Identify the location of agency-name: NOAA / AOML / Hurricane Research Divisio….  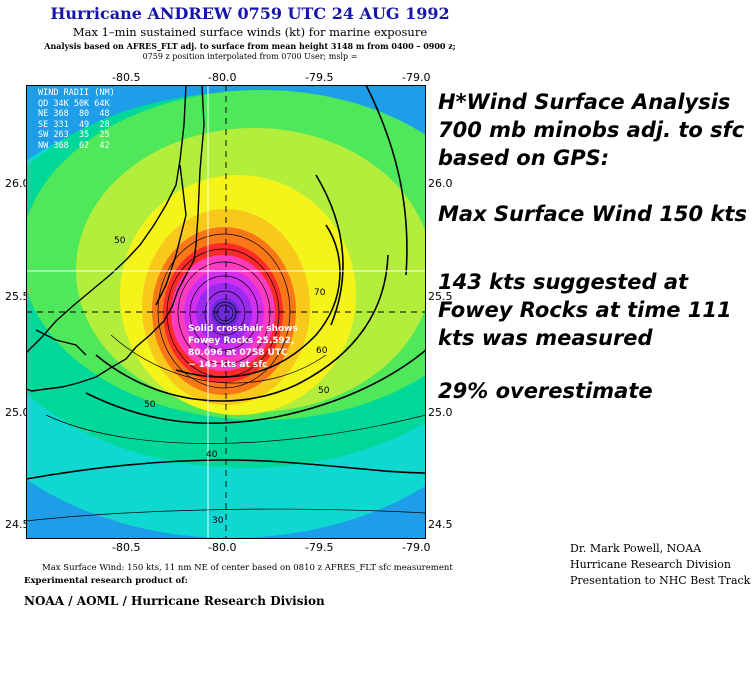
(174, 601).